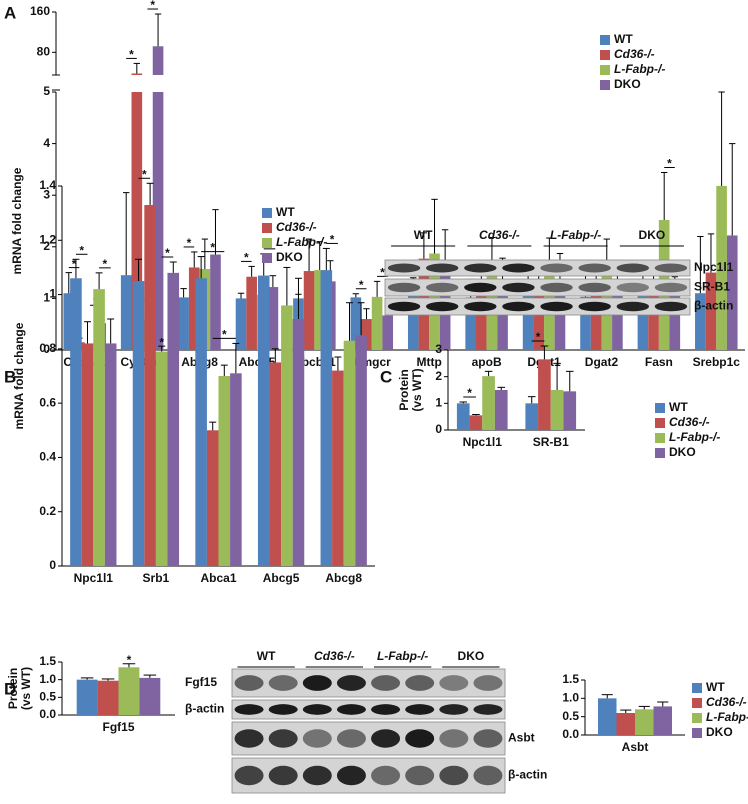 The width and height of the screenshot is (748, 804). I want to click on x-tick-label: apoB, so click(487, 362).